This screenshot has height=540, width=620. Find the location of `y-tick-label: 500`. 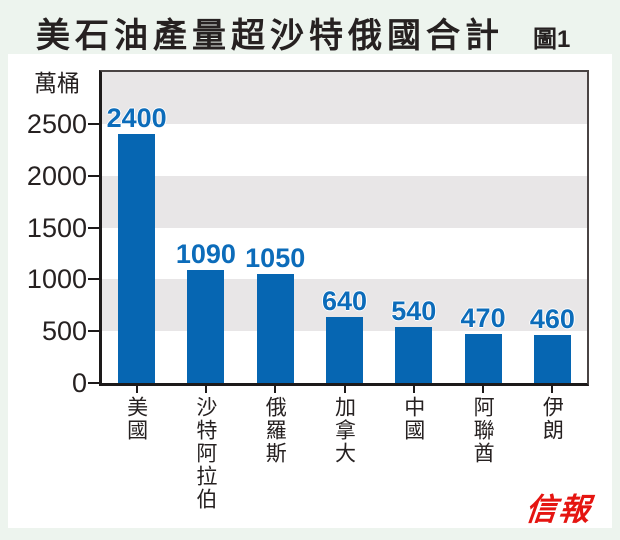

y-tick-label: 500 is located at coordinates (64, 331).